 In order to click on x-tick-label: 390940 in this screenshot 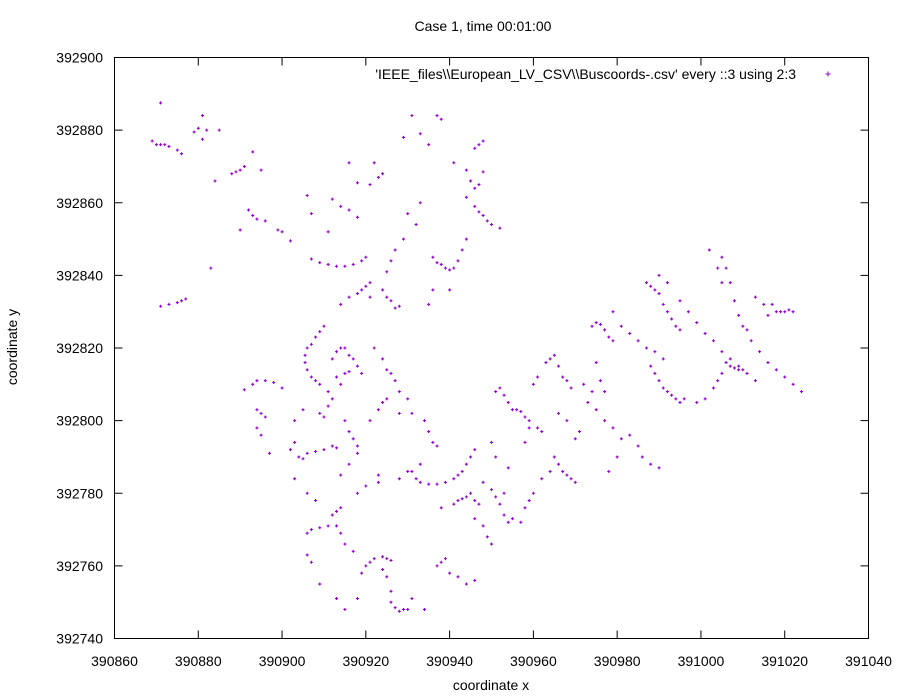, I will do `click(449, 661)`.